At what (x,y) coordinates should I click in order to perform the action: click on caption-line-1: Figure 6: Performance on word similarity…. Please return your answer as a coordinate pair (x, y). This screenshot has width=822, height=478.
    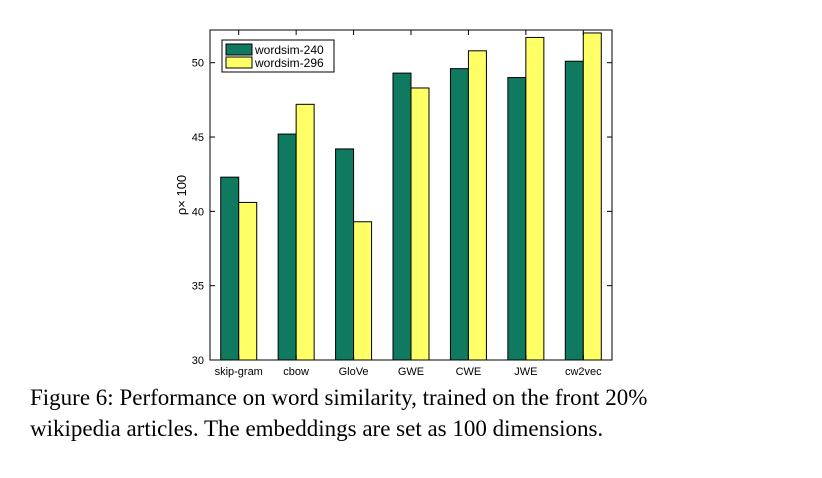
    Looking at the image, I should click on (339, 397).